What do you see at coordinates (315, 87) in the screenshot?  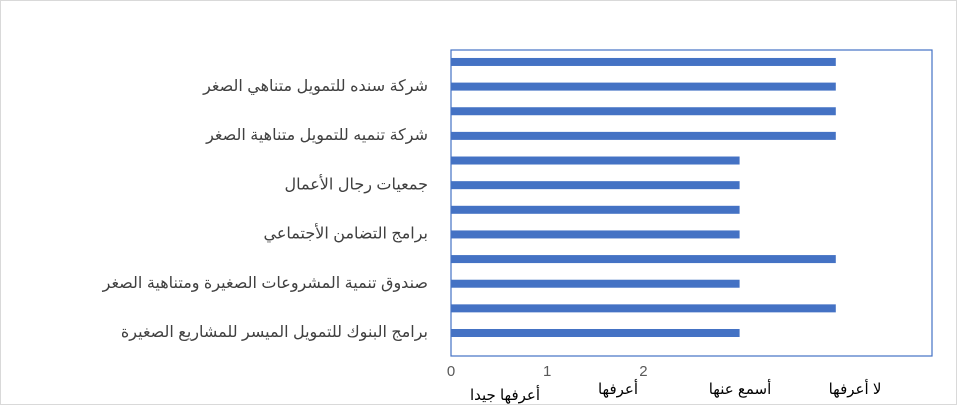 I see `y-tick-label: شركة سنده للتمويل متناهي الصغر` at bounding box center [315, 87].